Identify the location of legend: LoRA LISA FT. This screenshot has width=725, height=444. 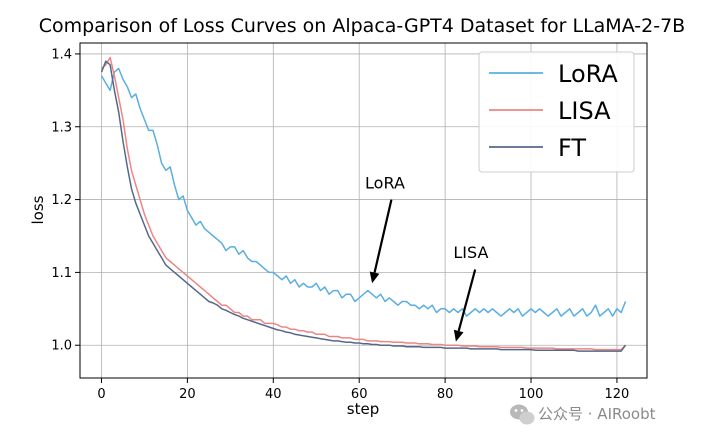
(556, 112).